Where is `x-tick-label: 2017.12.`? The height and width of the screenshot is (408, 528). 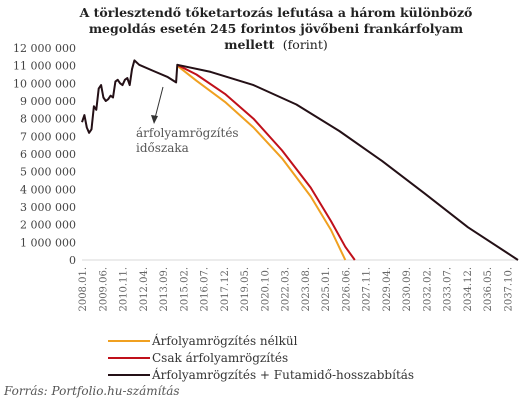 x-tick-label: 2017.12. is located at coordinates (225, 289).